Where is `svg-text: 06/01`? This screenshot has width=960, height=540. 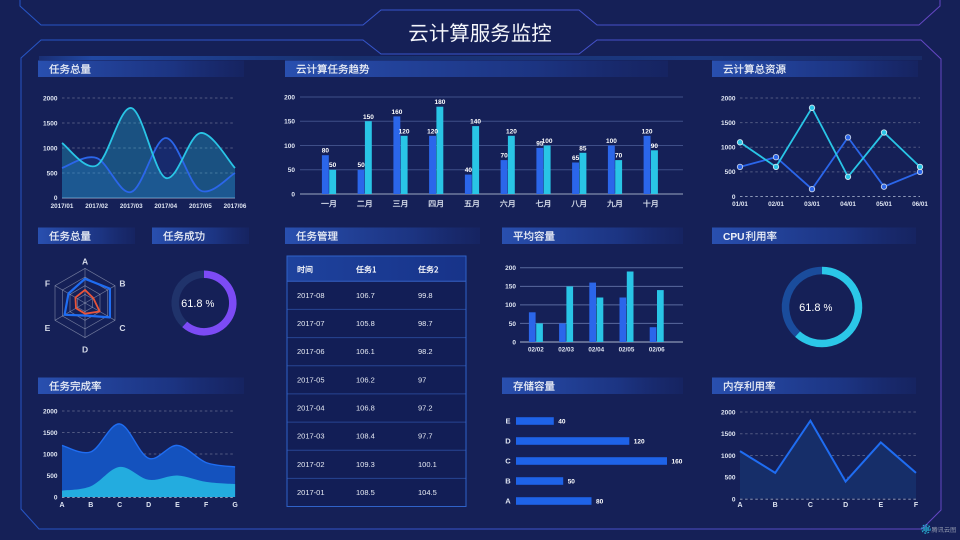 svg-text: 06/01 is located at coordinates (920, 204).